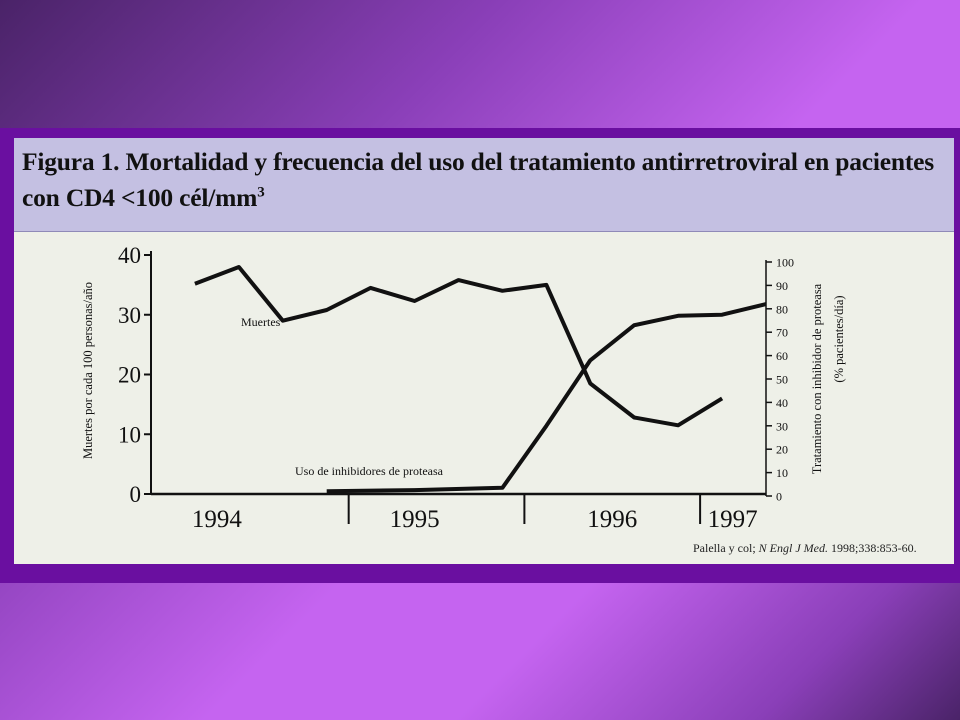 This screenshot has width=960, height=720. I want to click on left-tick-label: 20, so click(129, 375).